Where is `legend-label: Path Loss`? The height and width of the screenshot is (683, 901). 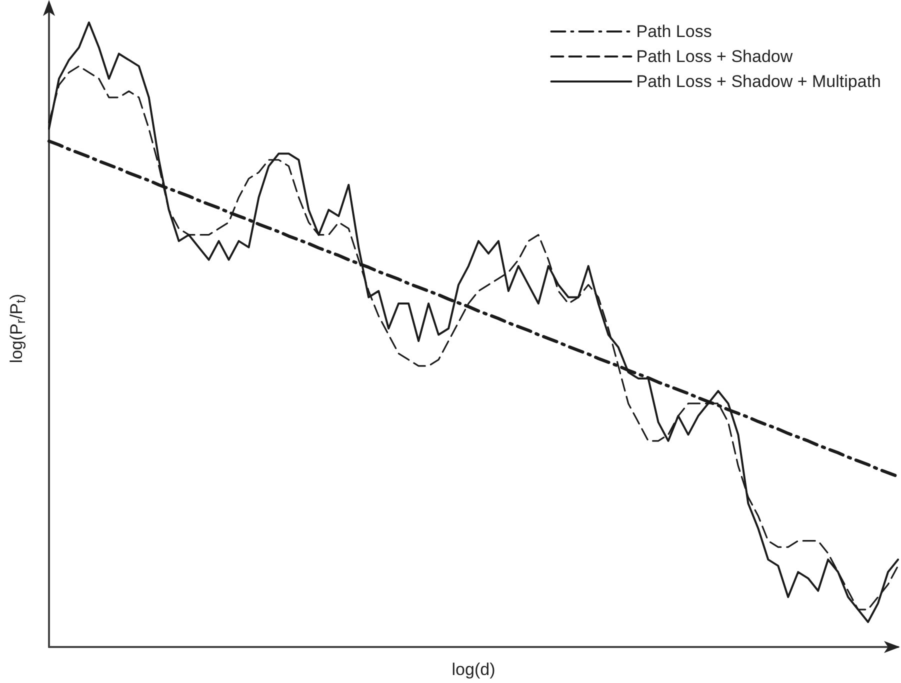 legend-label: Path Loss is located at coordinates (674, 31).